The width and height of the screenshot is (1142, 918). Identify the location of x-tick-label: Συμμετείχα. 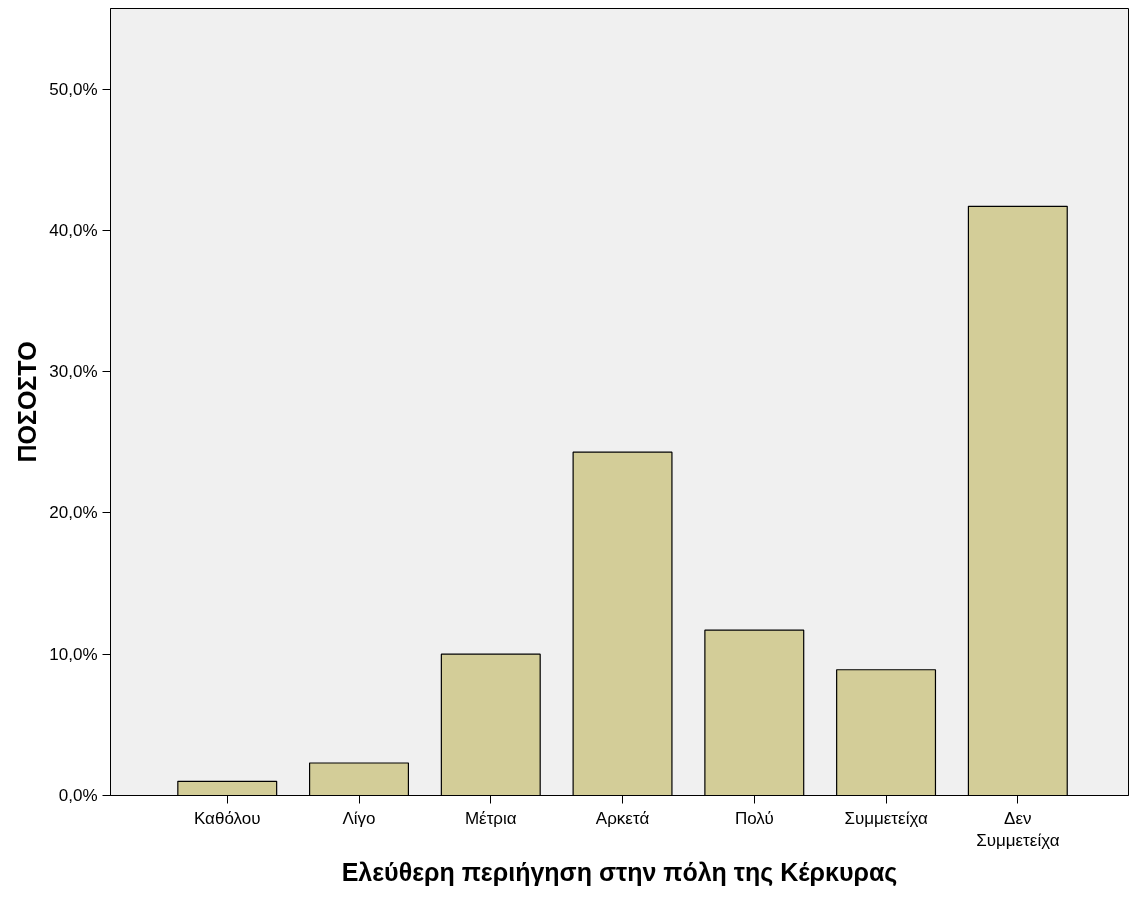
(886, 818).